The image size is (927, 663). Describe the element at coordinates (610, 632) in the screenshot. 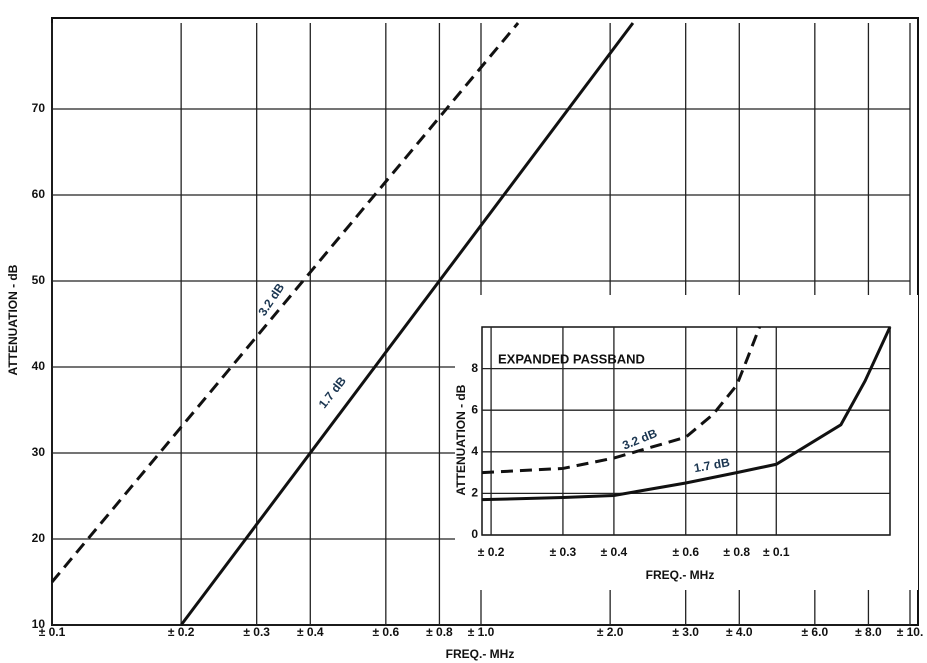

I see `x-tick-label: ± 2.0` at that location.